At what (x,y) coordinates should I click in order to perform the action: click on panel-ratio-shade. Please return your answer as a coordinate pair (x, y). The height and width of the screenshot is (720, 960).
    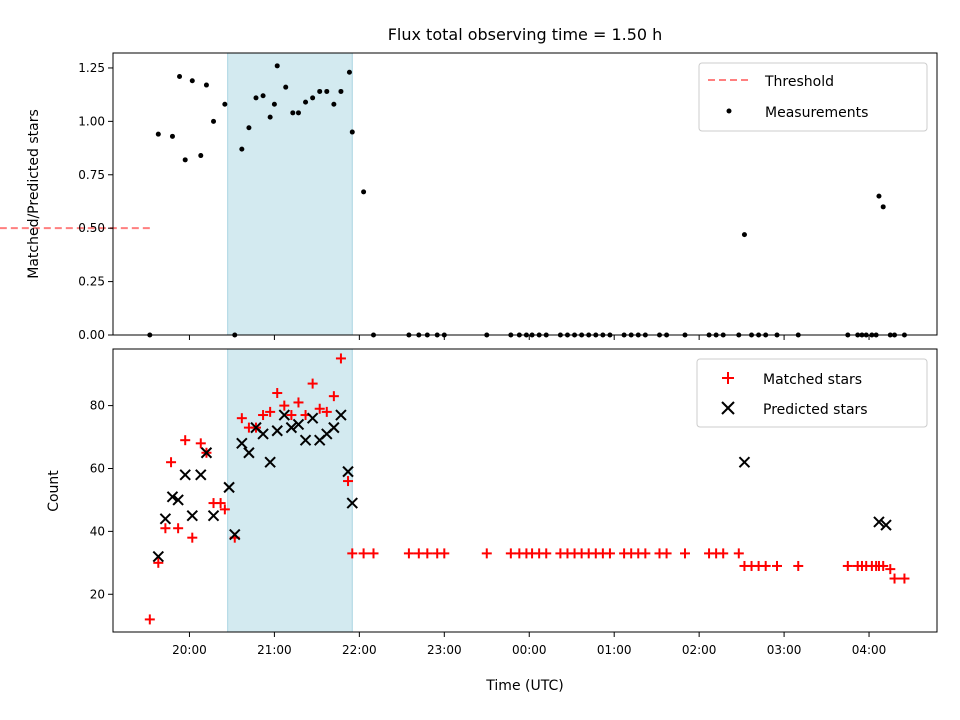
    Looking at the image, I should click on (290, 194).